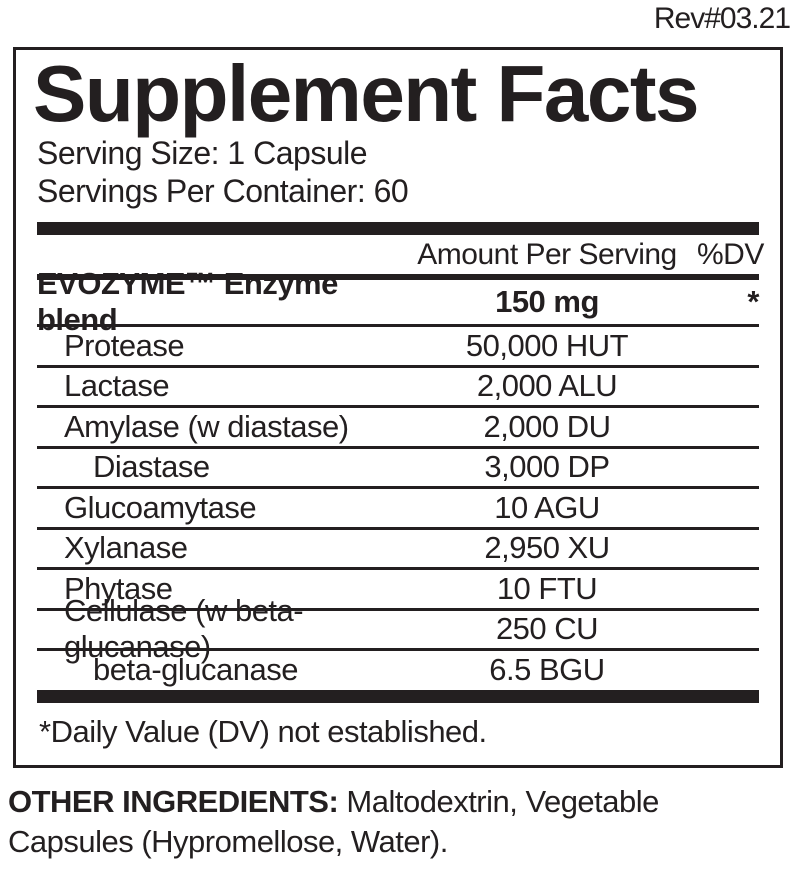  Describe the element at coordinates (202, 153) in the screenshot. I see `serving-size: Serving Size: 1 Capsule` at that location.